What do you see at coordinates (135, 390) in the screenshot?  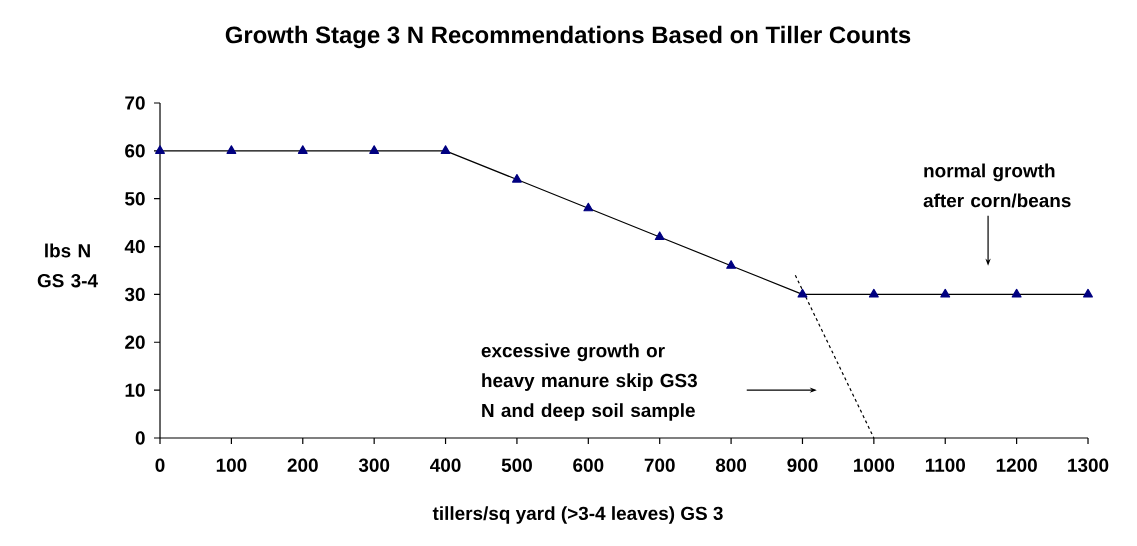 I see `y-tick-label: 10` at bounding box center [135, 390].